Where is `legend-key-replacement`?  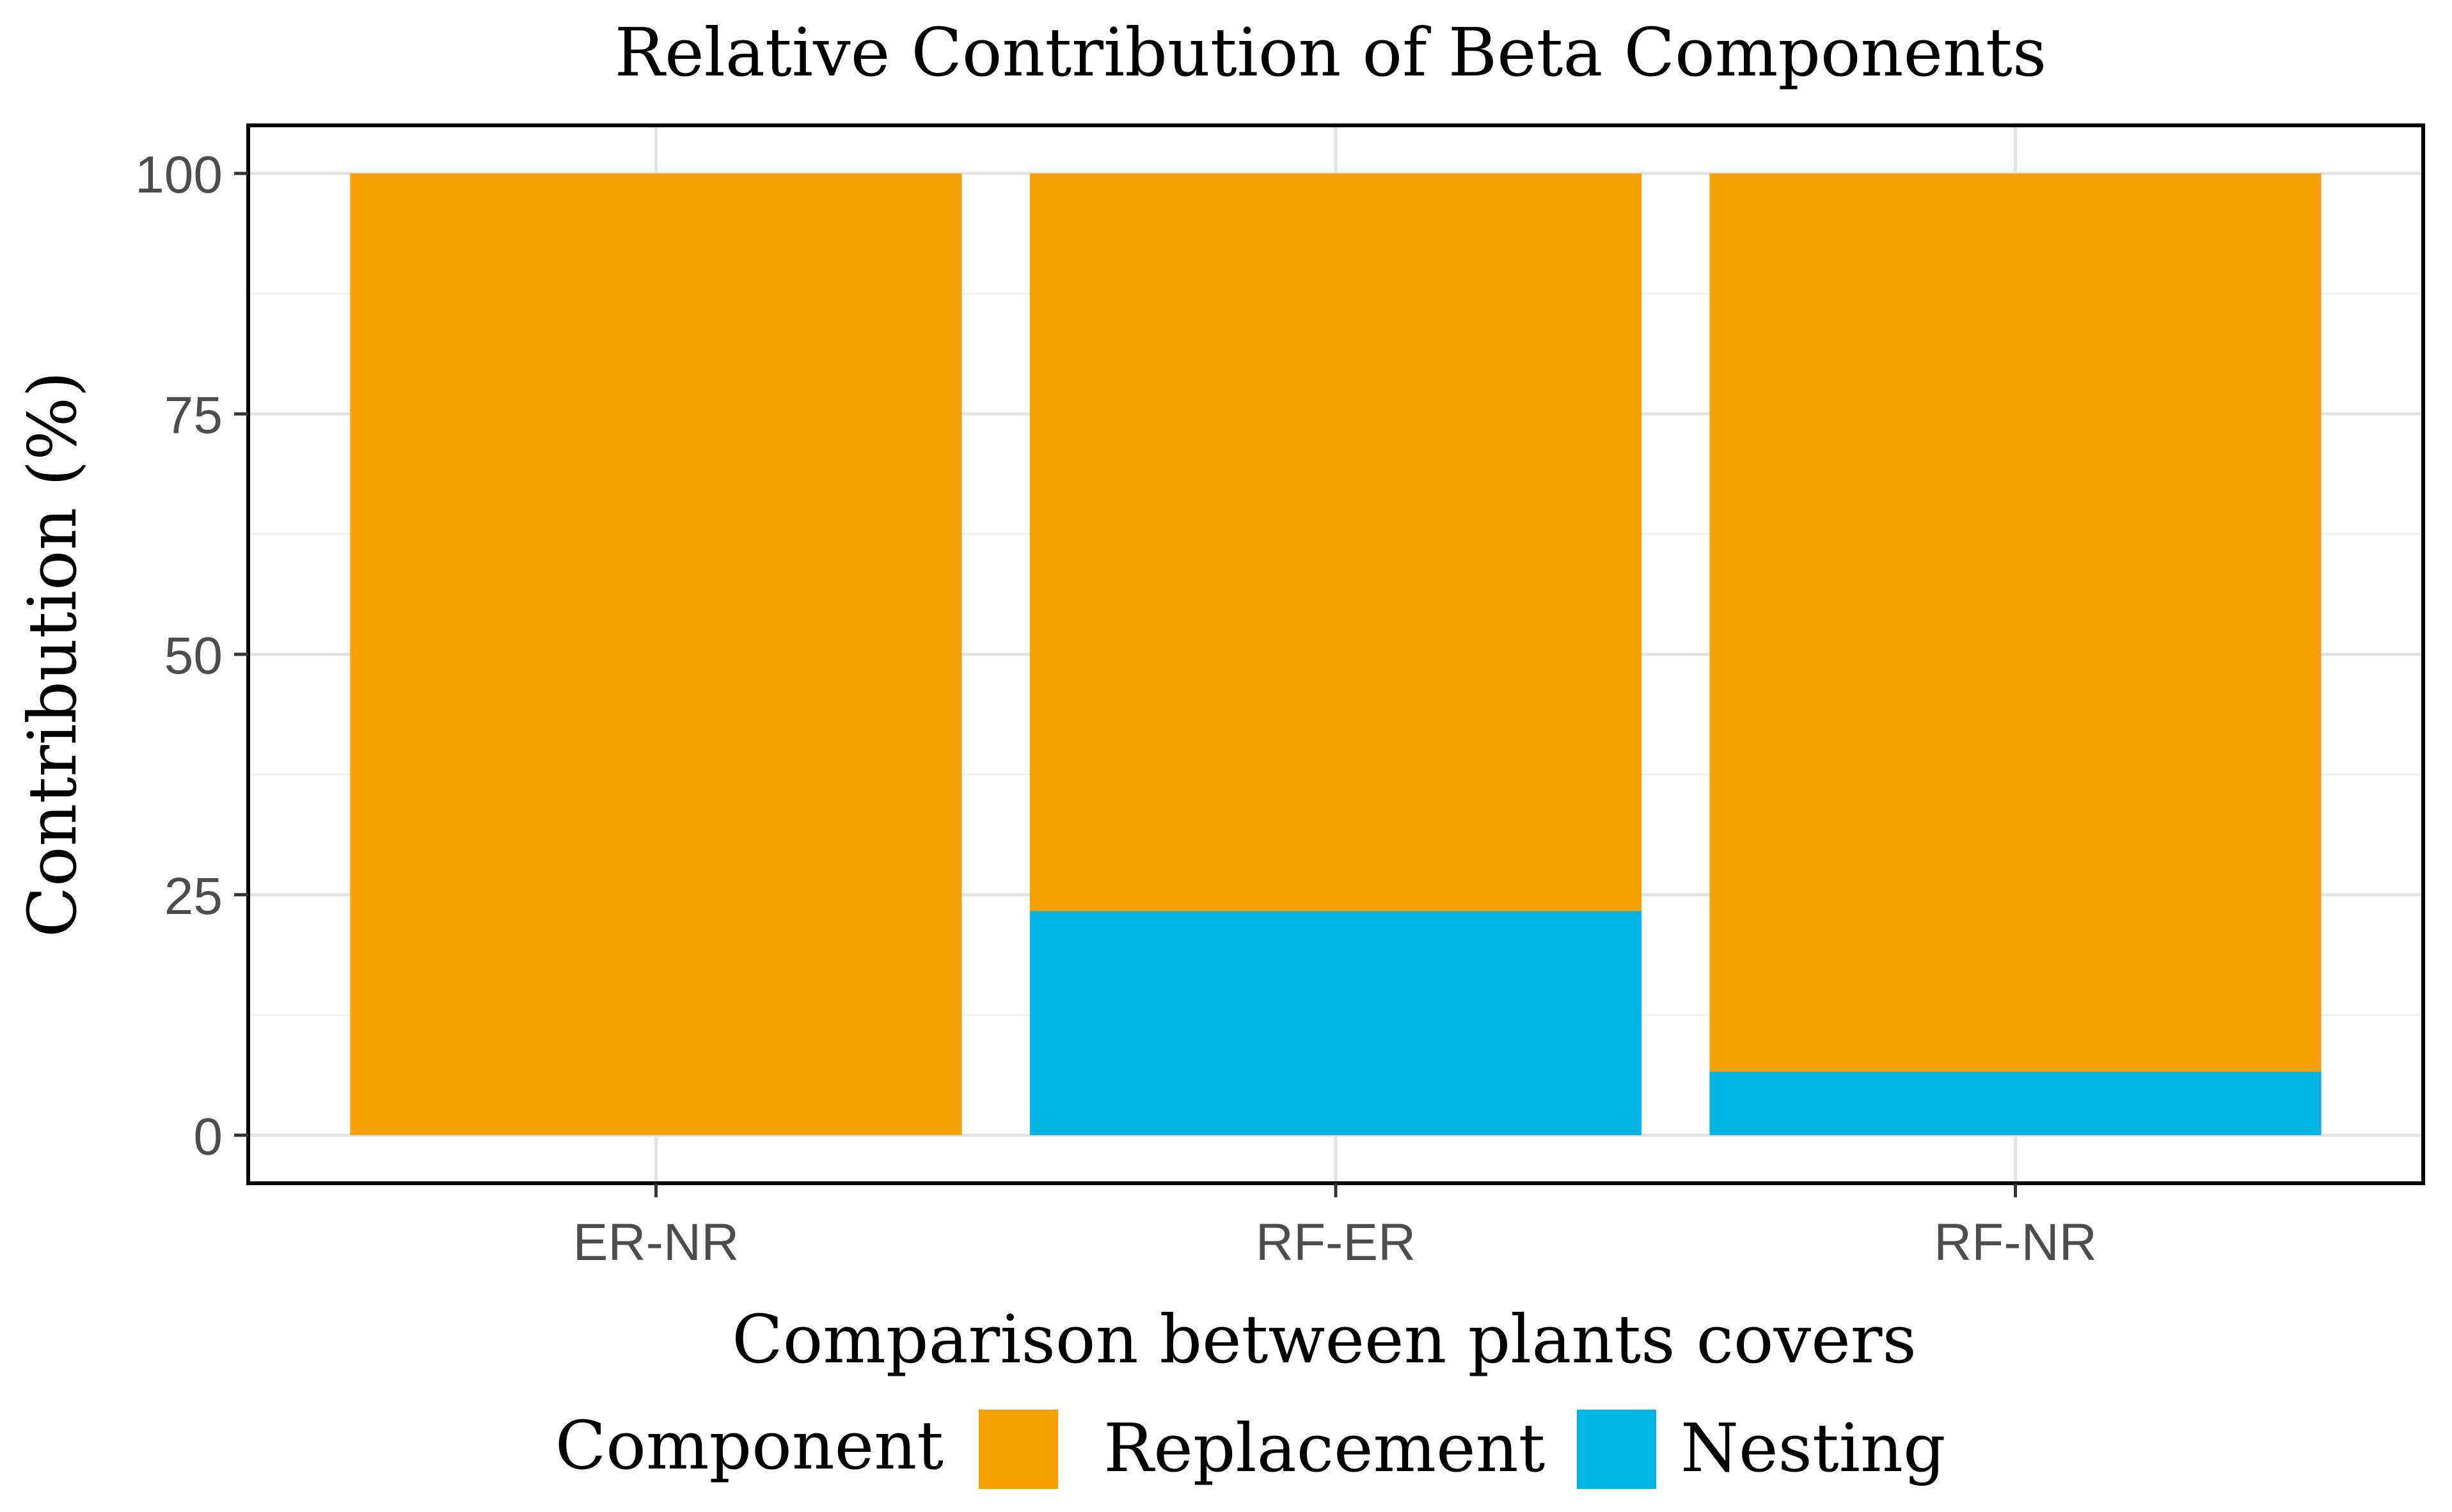
legend-key-replacement is located at coordinates (1019, 1449).